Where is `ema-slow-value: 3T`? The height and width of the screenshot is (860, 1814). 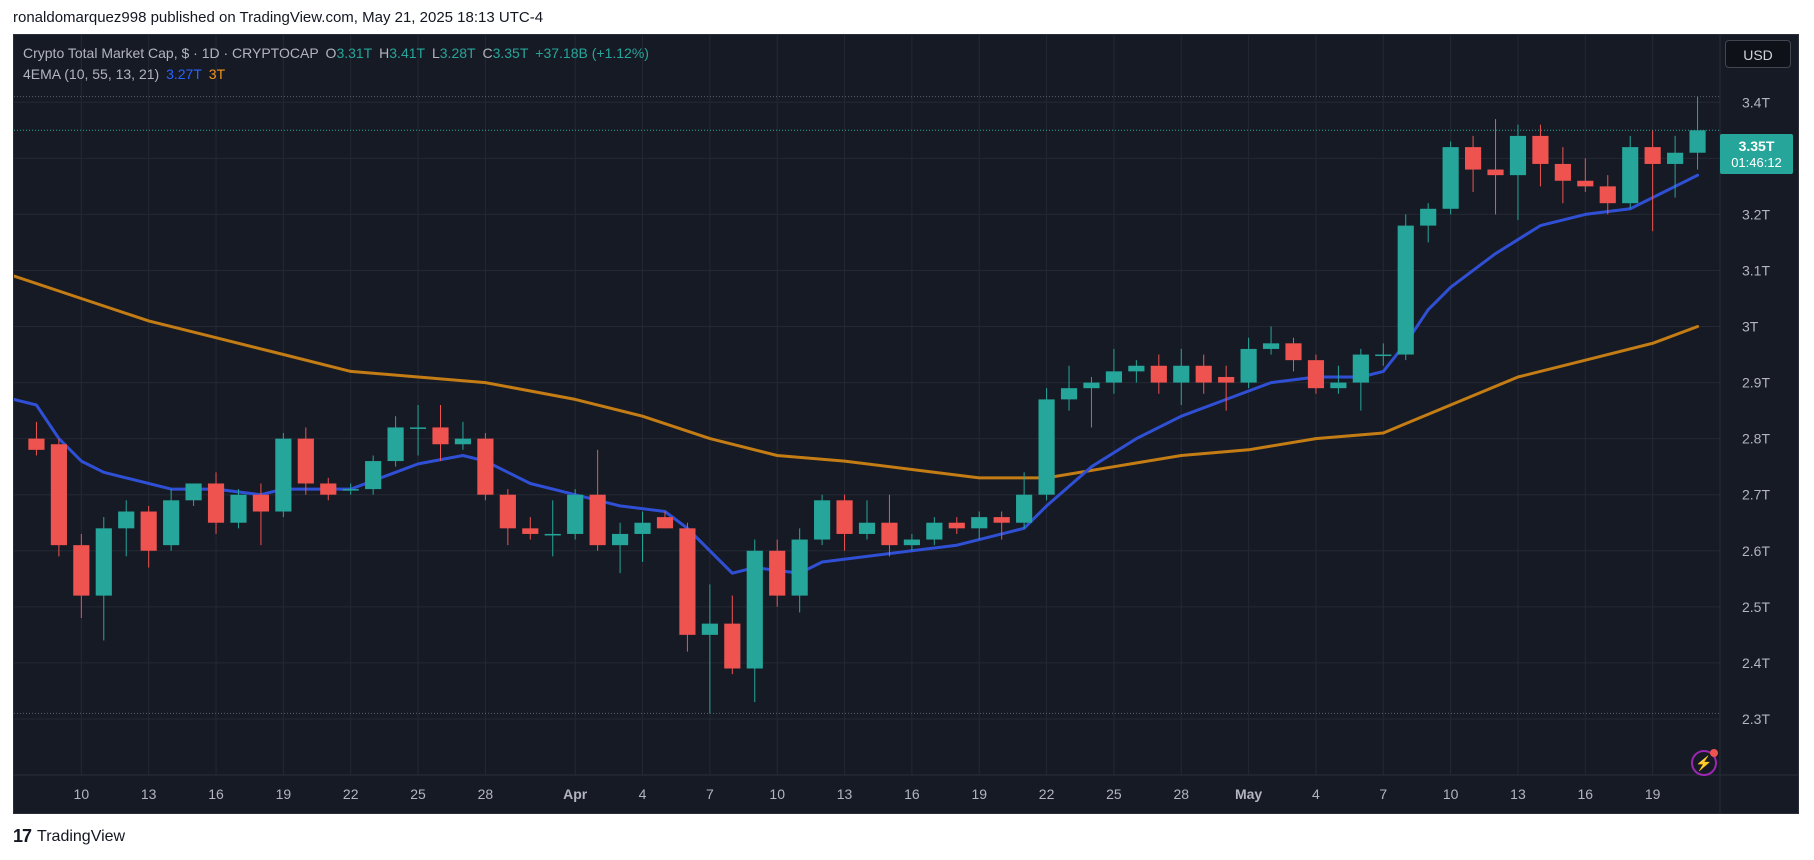
ema-slow-value: 3T is located at coordinates (217, 74).